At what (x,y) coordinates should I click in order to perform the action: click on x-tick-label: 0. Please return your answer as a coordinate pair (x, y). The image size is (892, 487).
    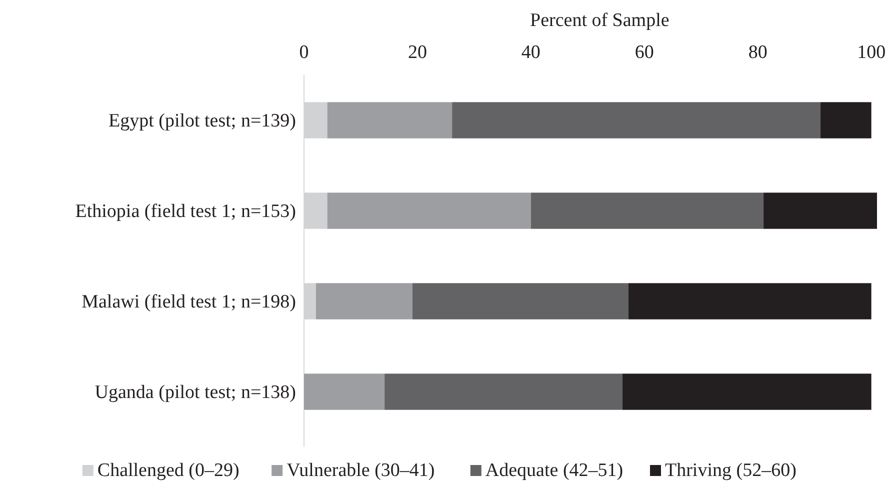
    Looking at the image, I should click on (304, 52).